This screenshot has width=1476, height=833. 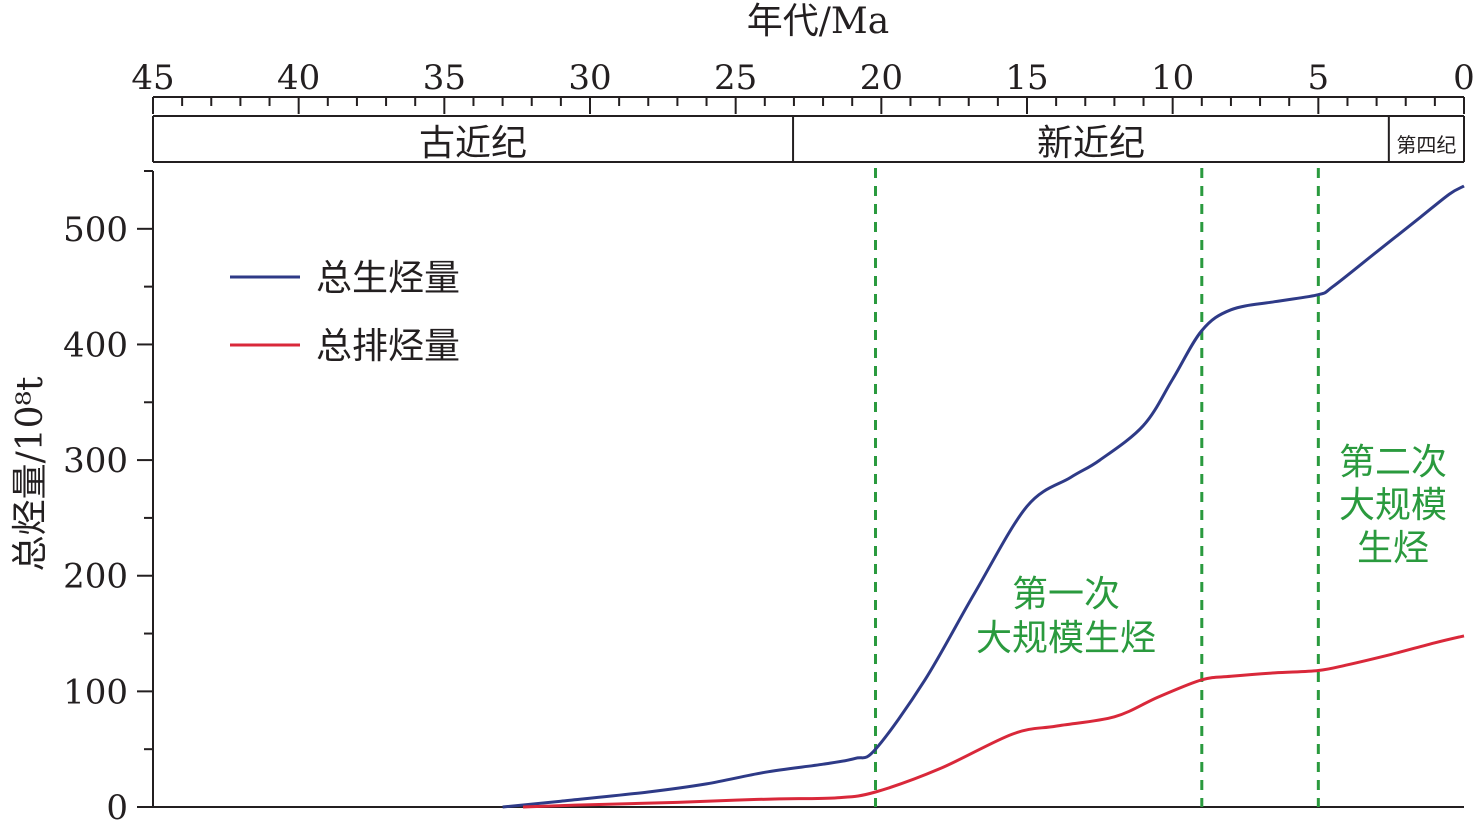 I want to click on y-axis-tick-label: 200, so click(x=95, y=577).